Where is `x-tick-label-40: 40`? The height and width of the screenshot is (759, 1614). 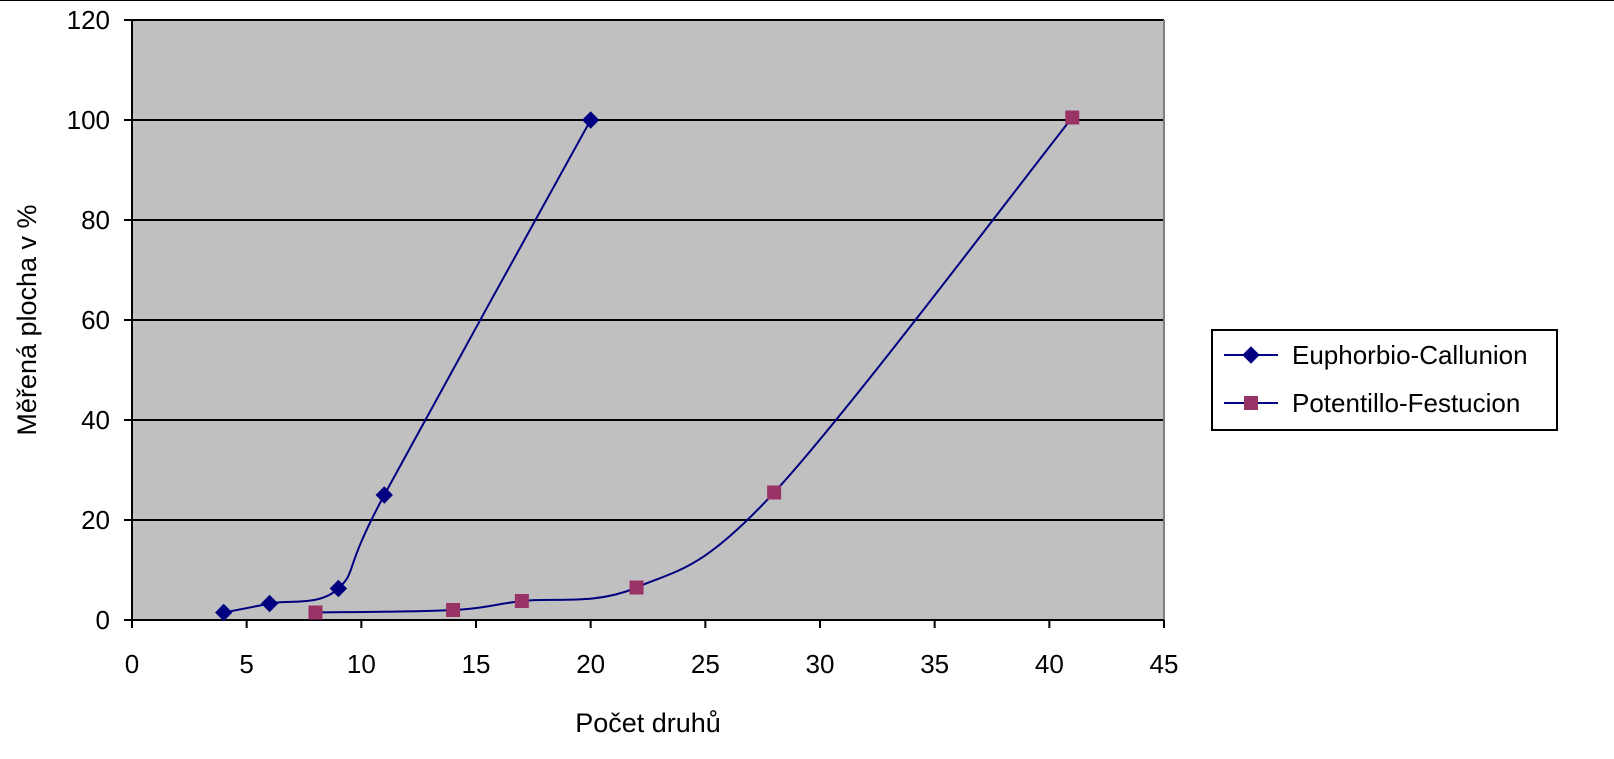 x-tick-label-40: 40 is located at coordinates (1049, 664).